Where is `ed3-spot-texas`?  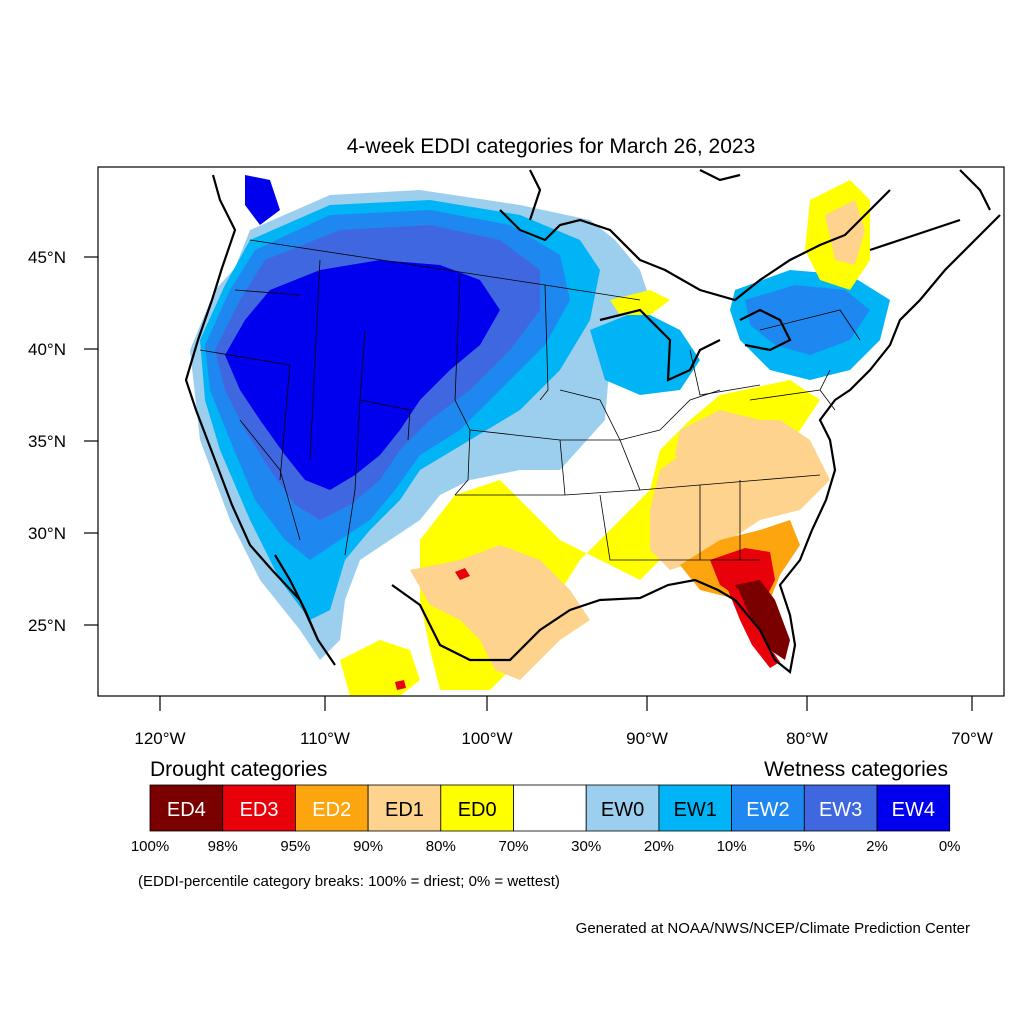 ed3-spot-texas is located at coordinates (462, 574).